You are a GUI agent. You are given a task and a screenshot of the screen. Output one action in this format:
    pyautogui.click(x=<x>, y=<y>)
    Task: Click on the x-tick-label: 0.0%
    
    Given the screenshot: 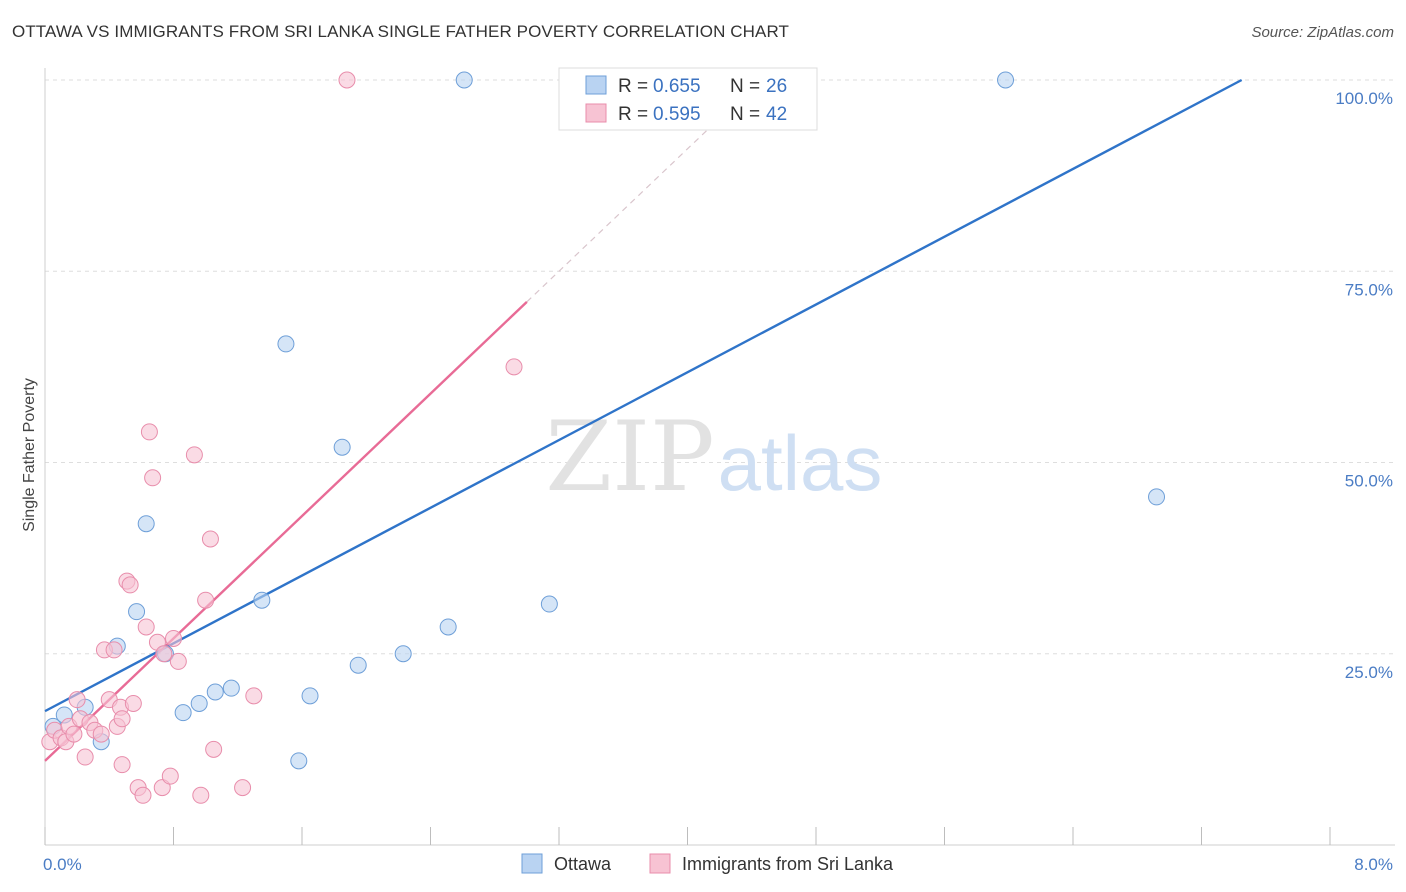 What is the action you would take?
    pyautogui.click(x=62, y=864)
    